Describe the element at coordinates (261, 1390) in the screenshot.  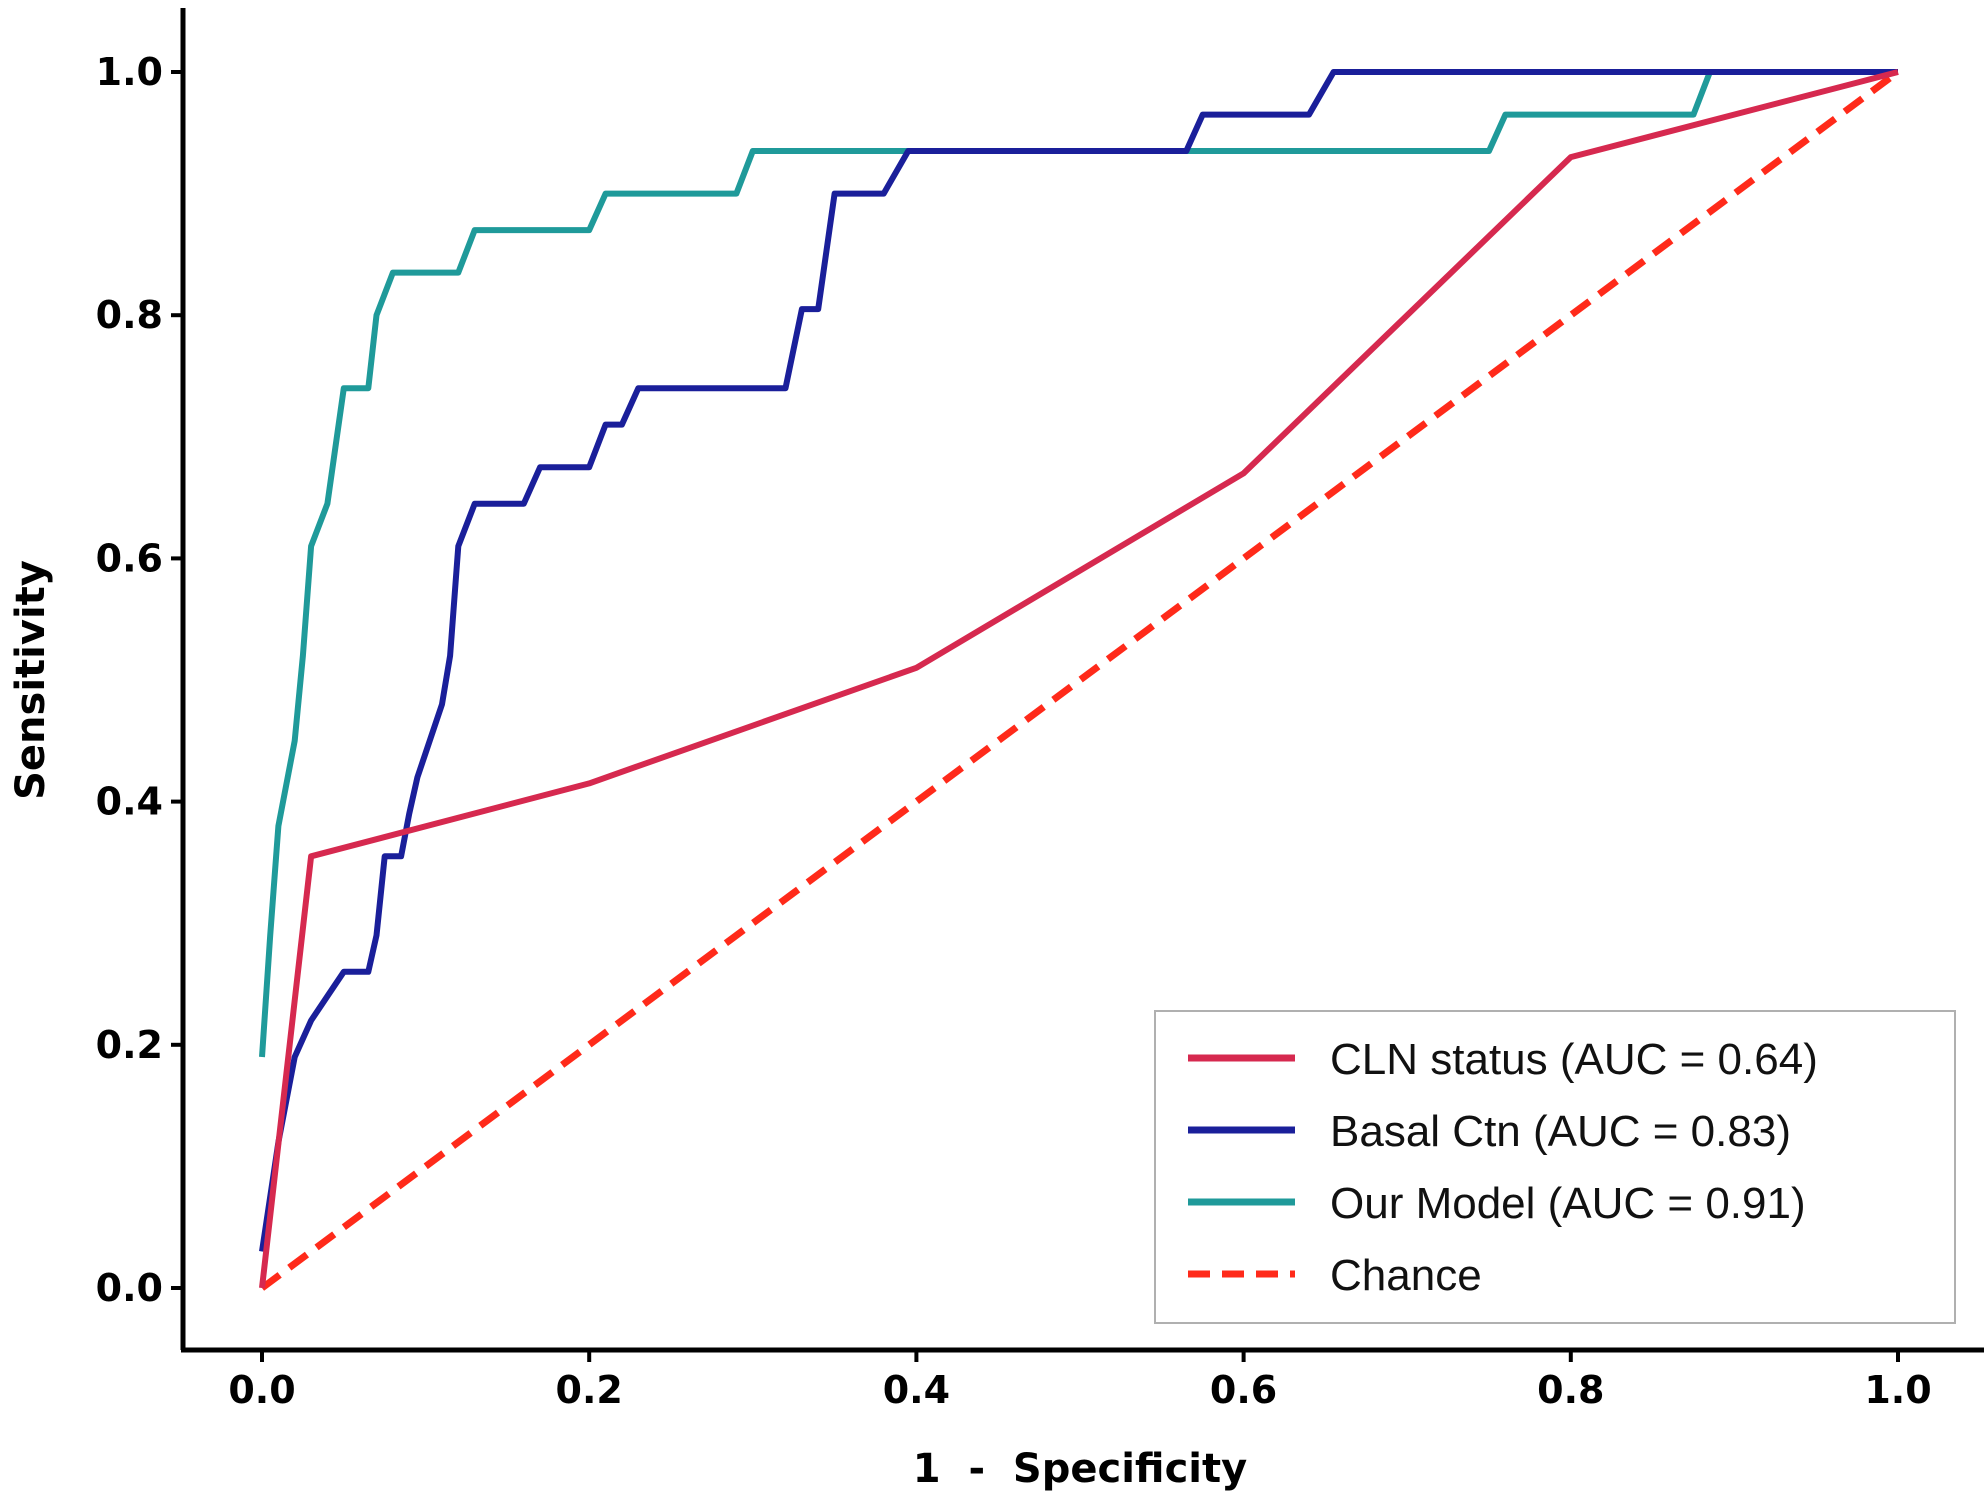
I see `x-tick-label: 0.0` at that location.